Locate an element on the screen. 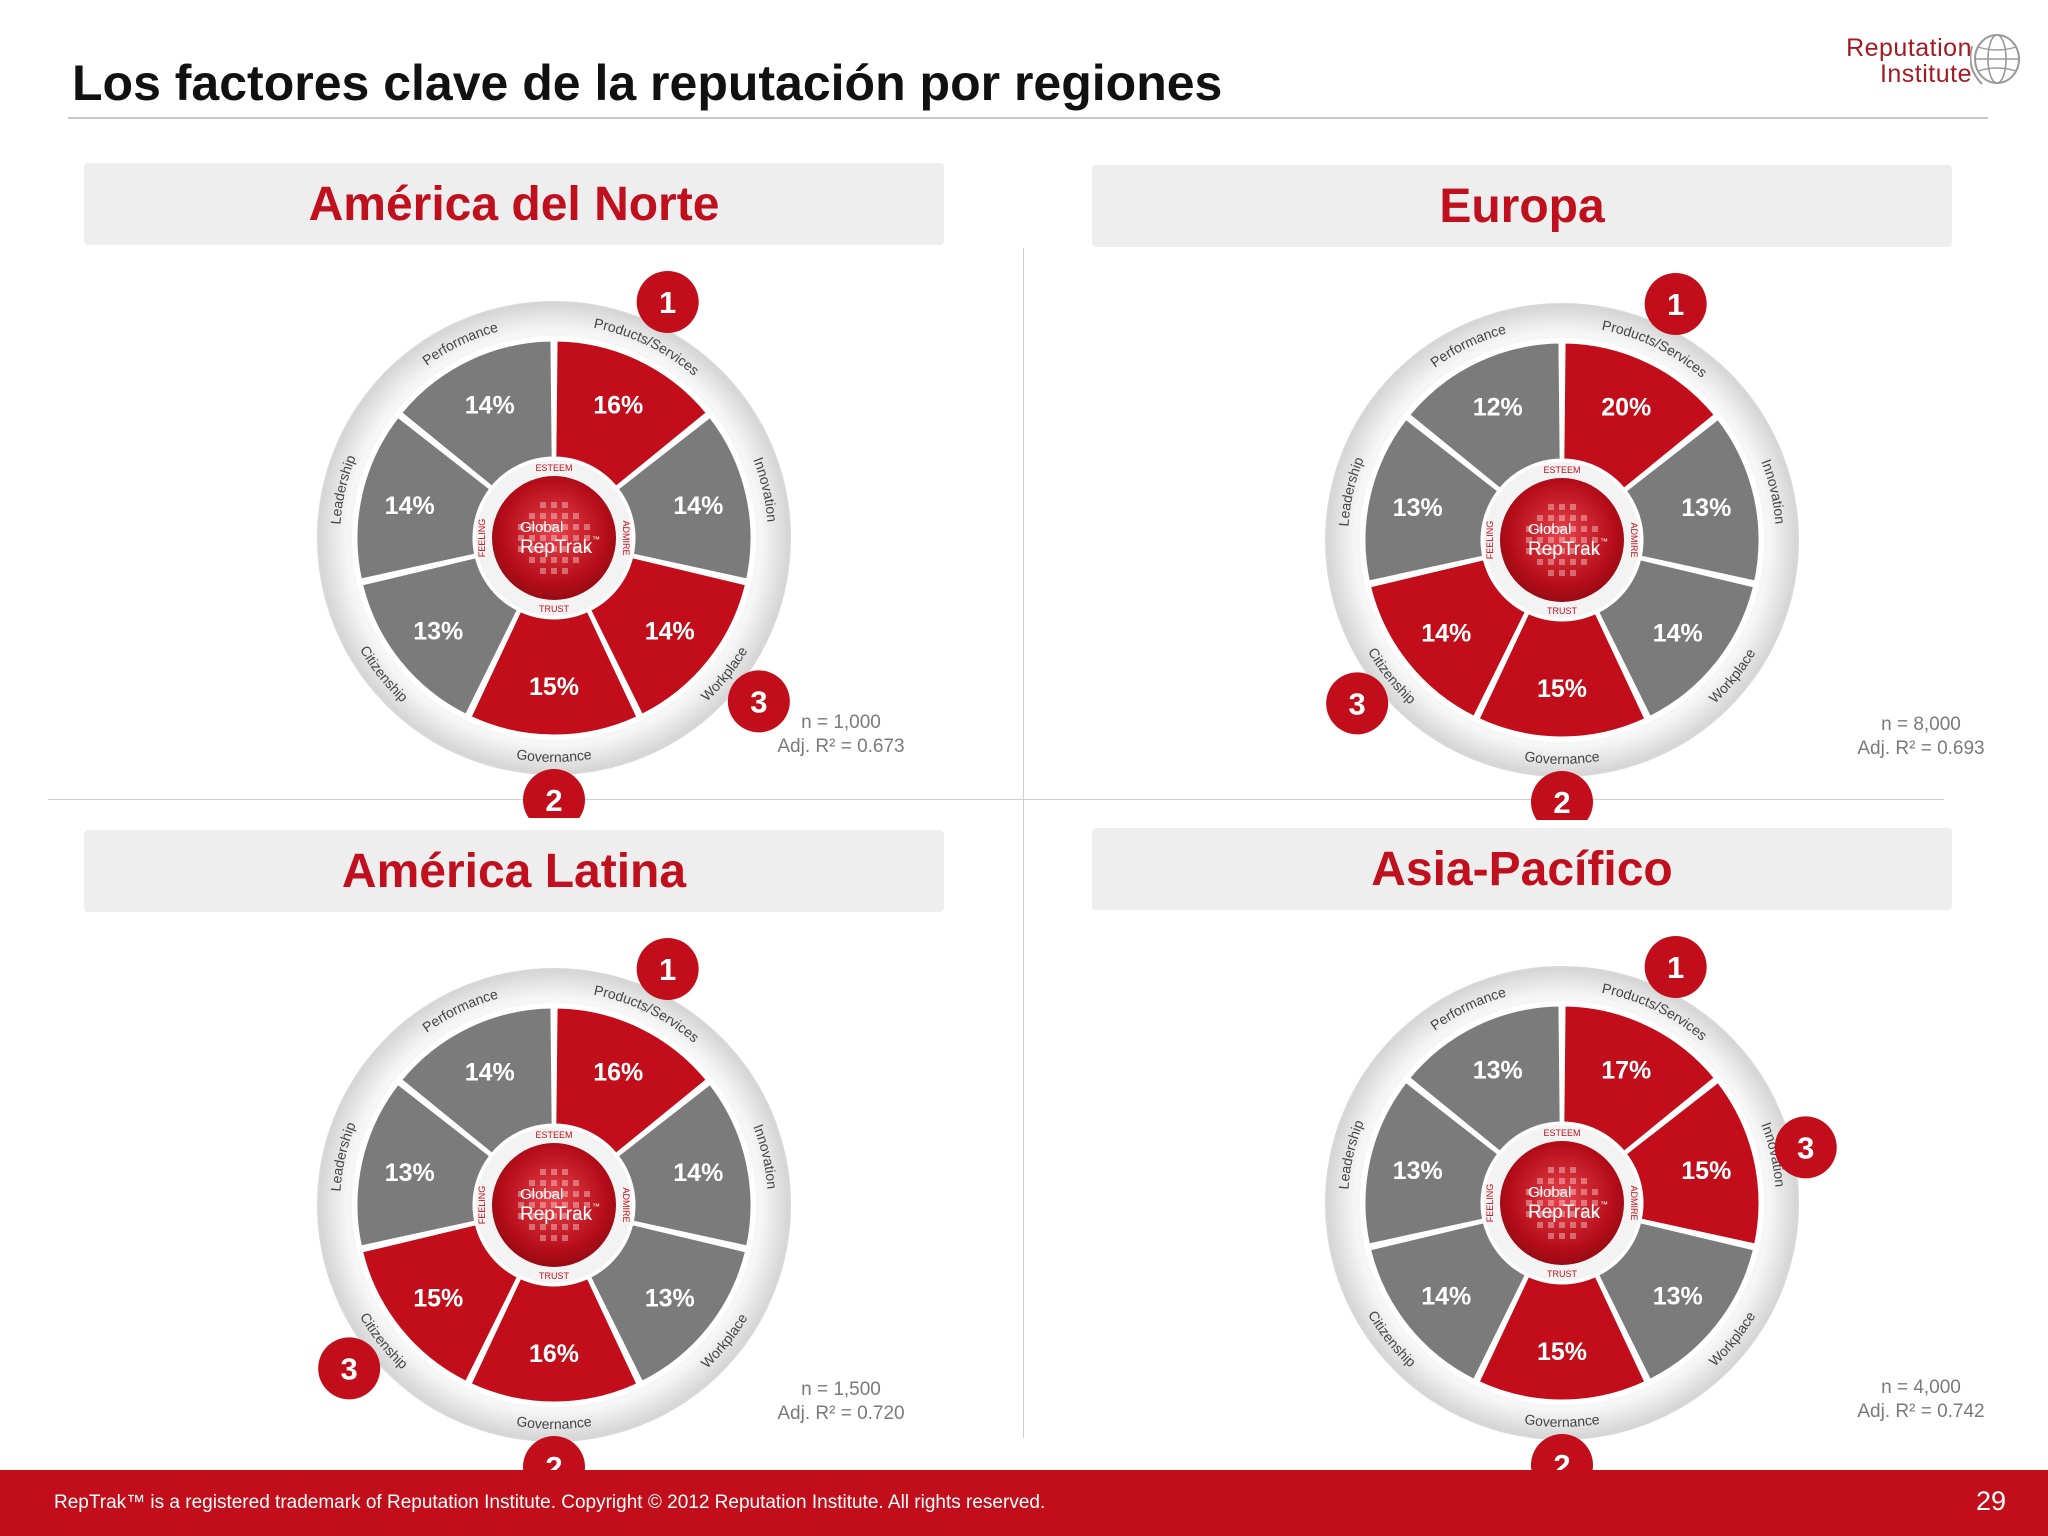  value-label-workplace: 14% is located at coordinates (670, 631).